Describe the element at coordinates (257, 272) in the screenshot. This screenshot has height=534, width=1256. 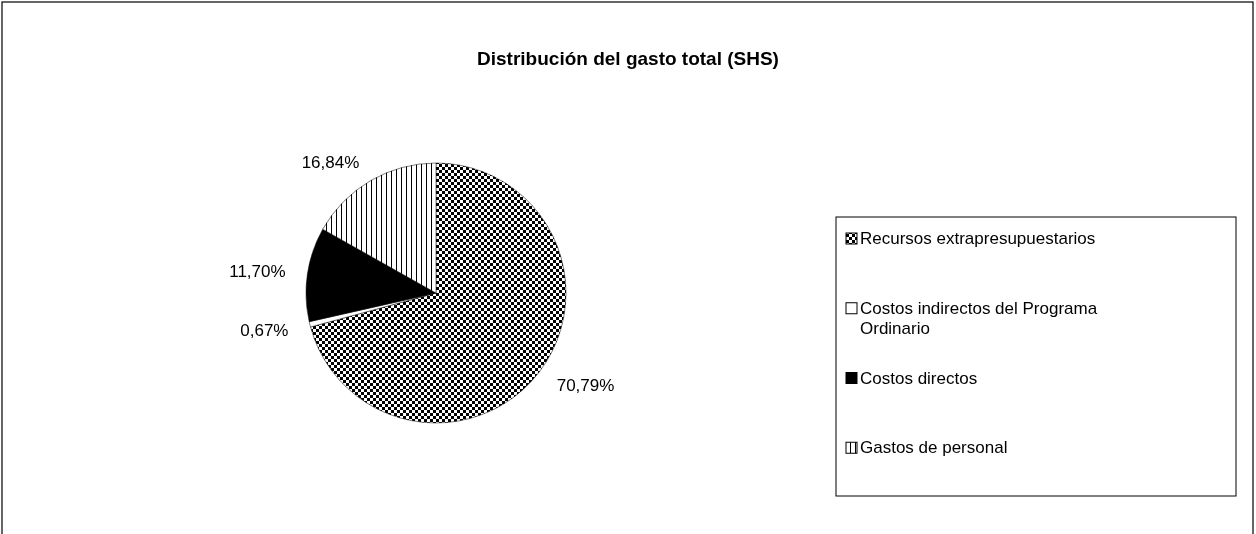
I see `data-label: 11,70%` at that location.